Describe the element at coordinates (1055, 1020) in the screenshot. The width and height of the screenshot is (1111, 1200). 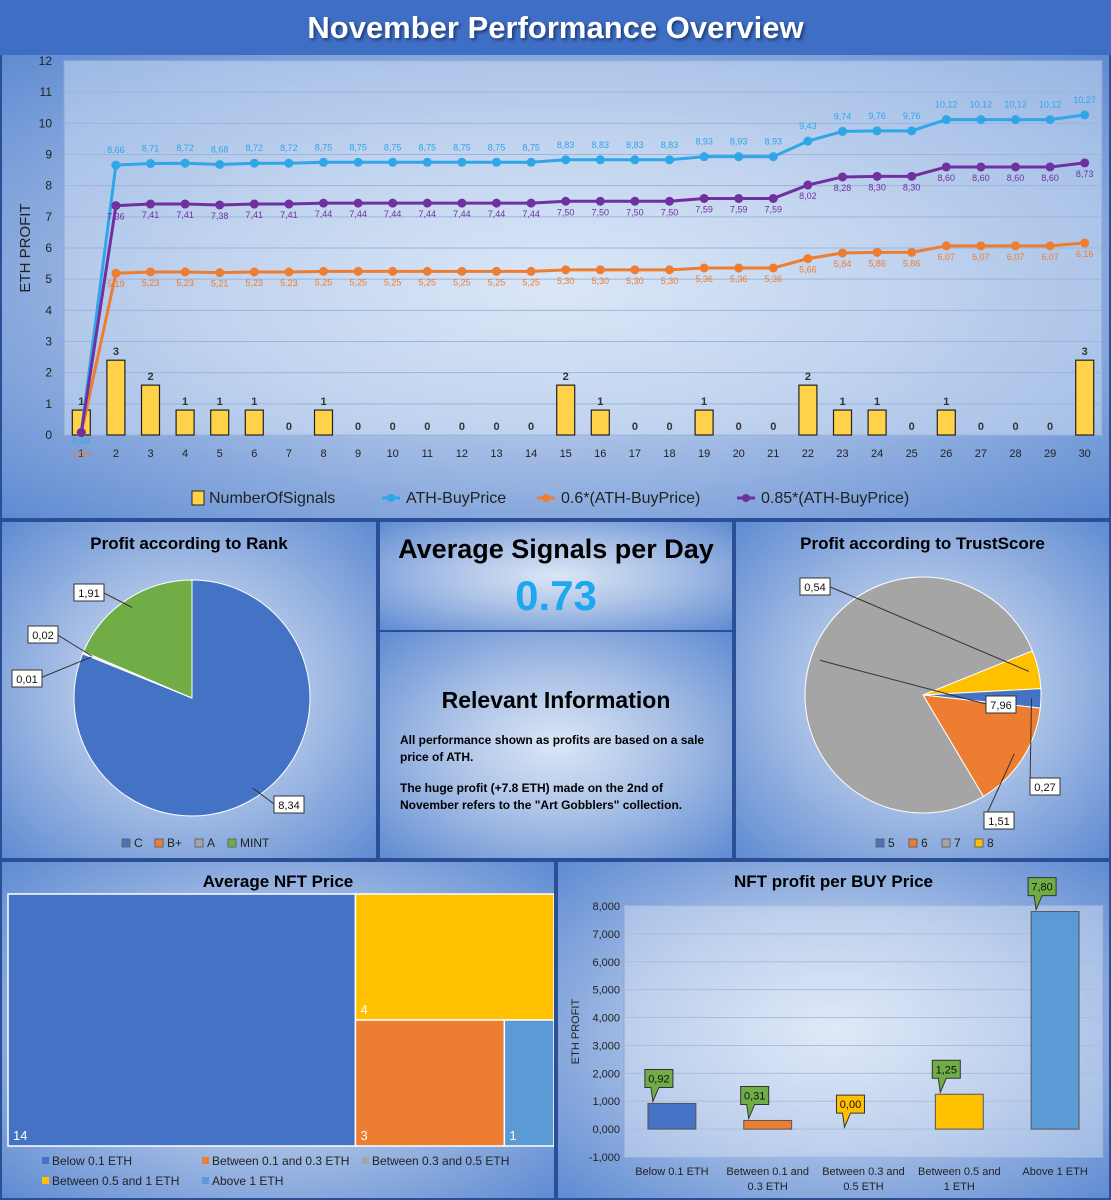
I see `profit-bar` at that location.